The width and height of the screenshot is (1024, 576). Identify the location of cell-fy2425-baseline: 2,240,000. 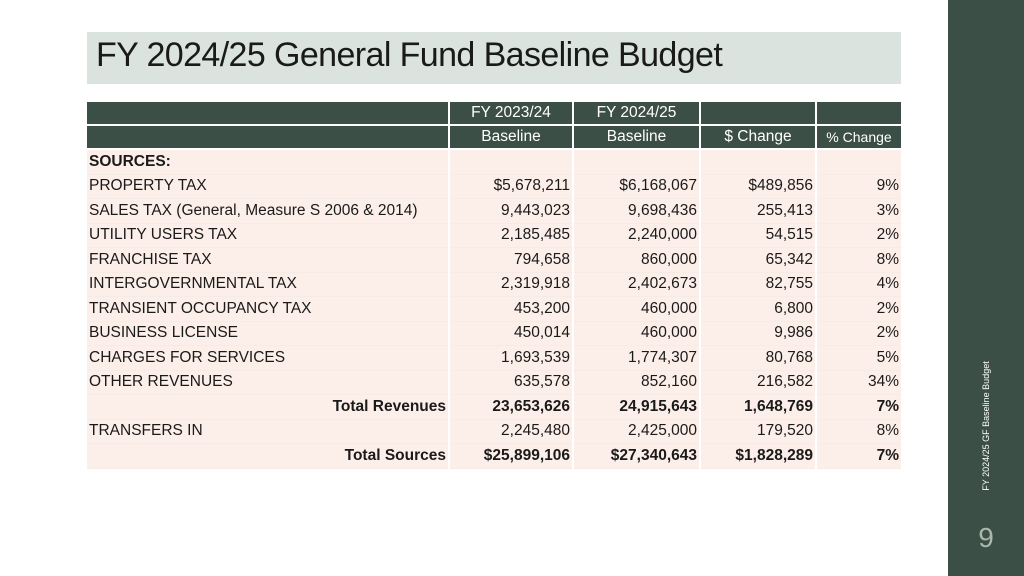
(637, 235).